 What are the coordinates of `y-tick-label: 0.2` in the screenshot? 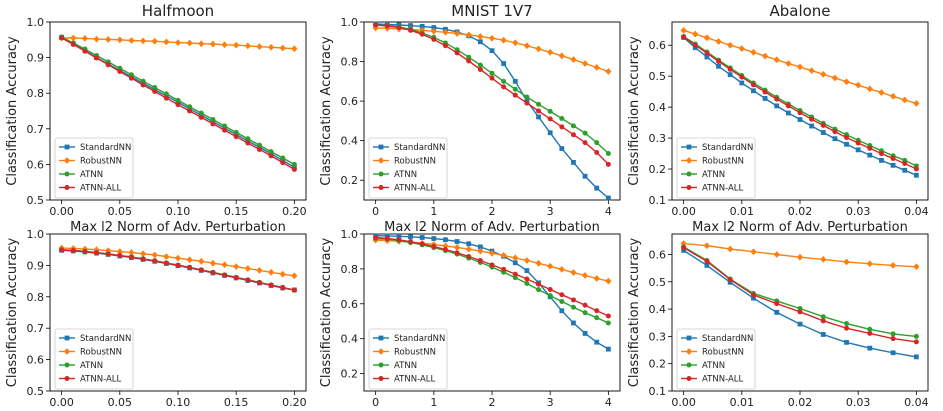 It's located at (350, 374).